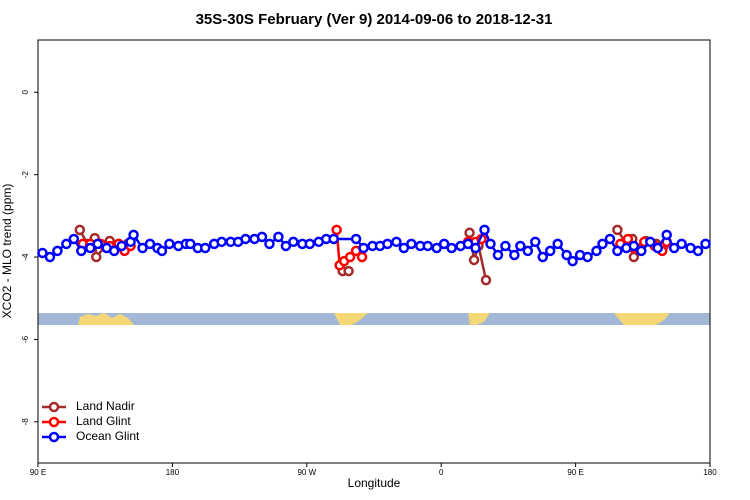  What do you see at coordinates (25, 257) in the screenshot?
I see `y-tick-label: -4` at bounding box center [25, 257].